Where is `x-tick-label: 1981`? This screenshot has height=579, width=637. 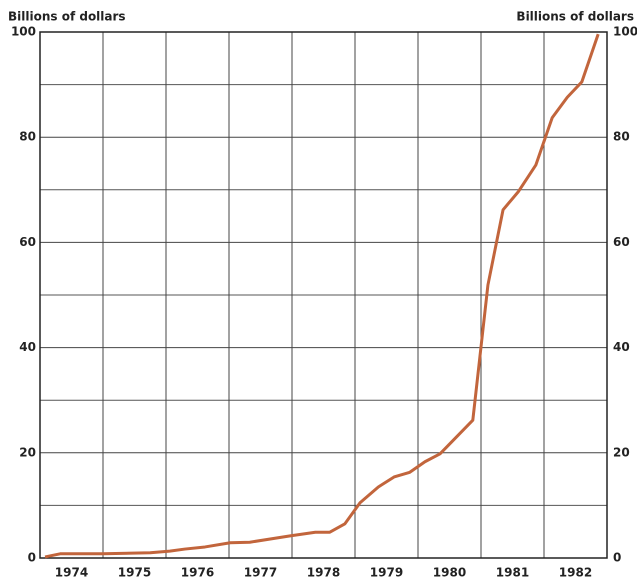 x-tick-label: 1981 is located at coordinates (512, 572).